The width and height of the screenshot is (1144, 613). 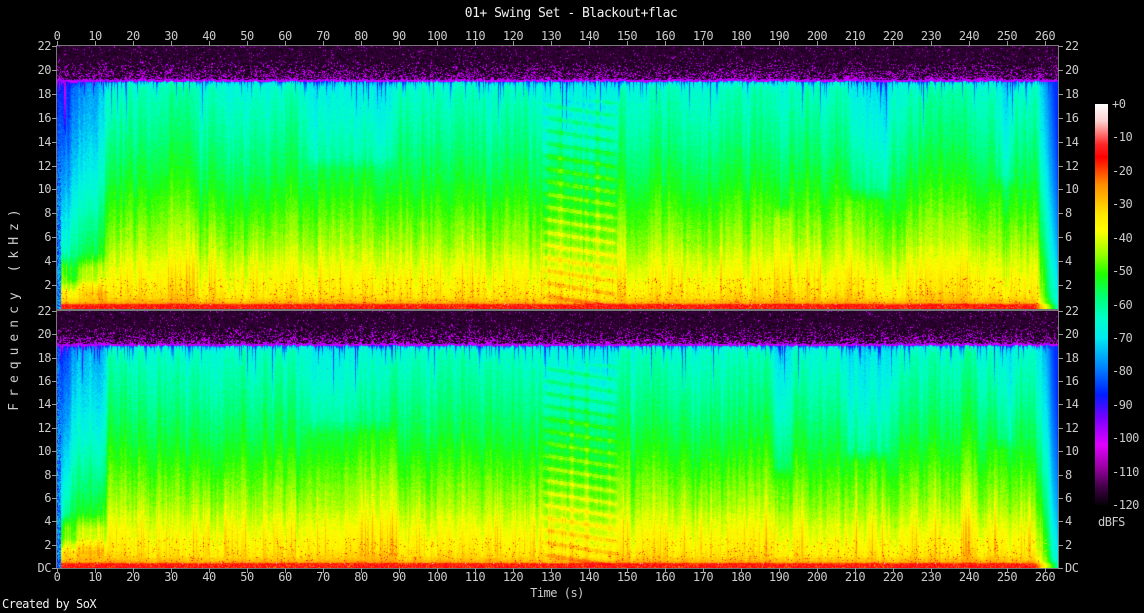 What do you see at coordinates (44, 381) in the screenshot?
I see `freq-tick-label-left-p2: 16` at bounding box center [44, 381].